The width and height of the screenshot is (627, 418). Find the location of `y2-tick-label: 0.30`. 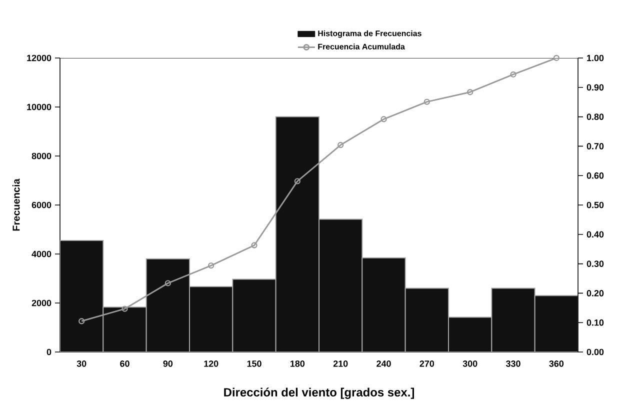

y2-tick-label: 0.30 is located at coordinates (595, 263).